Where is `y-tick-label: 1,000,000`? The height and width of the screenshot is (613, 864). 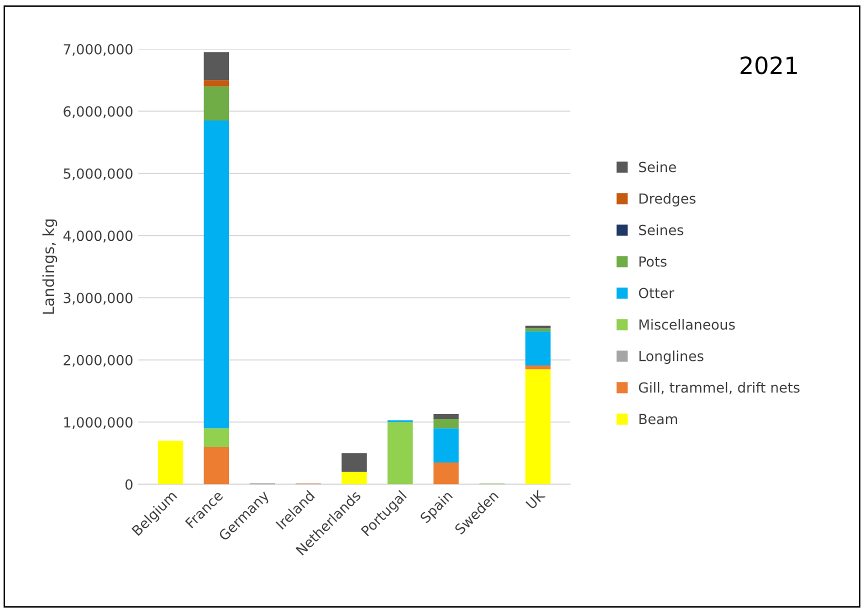
y-tick-label: 1,000,000 is located at coordinates (98, 423).